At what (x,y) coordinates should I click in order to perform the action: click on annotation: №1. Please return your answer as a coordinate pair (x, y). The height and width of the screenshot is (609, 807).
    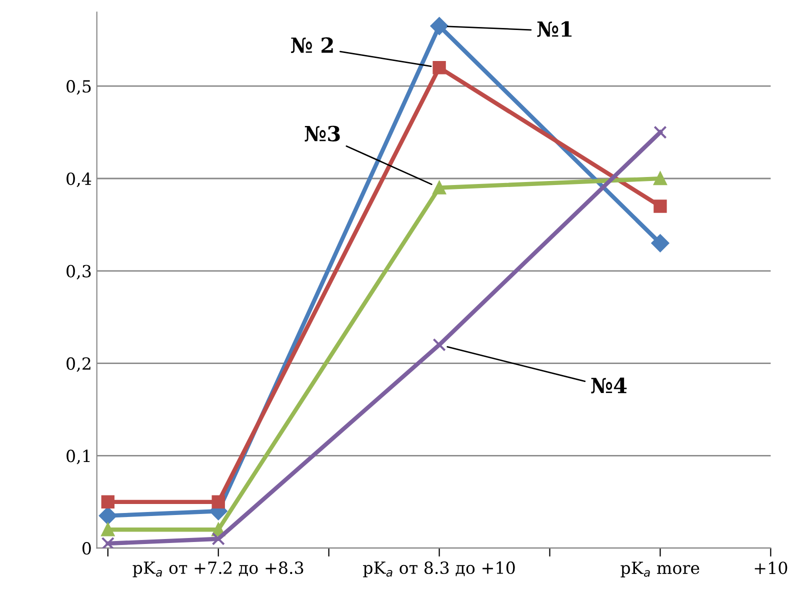
    Looking at the image, I should click on (554, 29).